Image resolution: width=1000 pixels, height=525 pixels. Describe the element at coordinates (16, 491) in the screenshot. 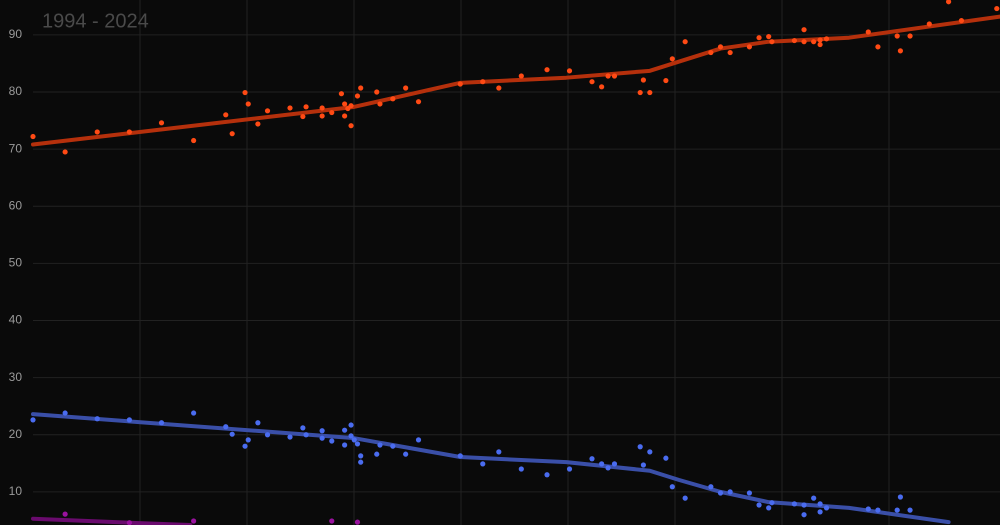

I see `y-tick-label: 10` at that location.